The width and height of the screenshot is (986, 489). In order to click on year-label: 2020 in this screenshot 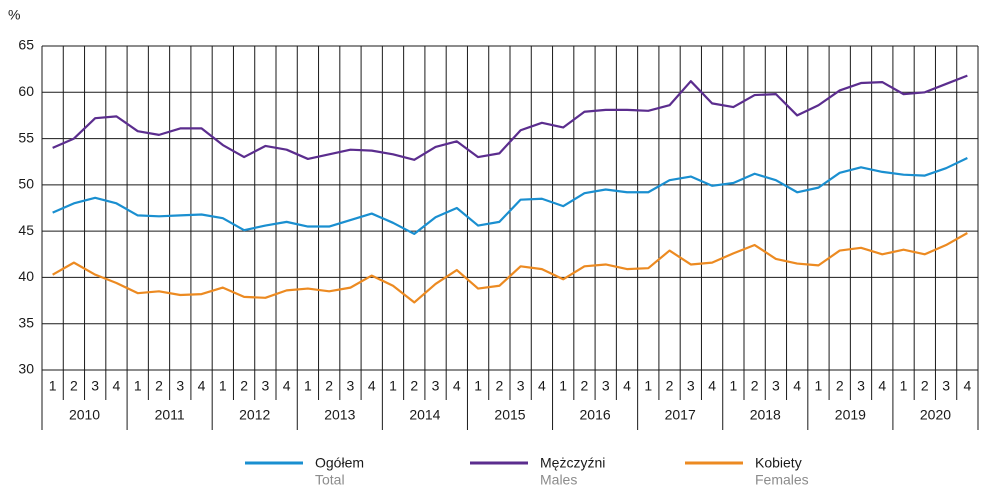, I will do `click(935, 415)`.